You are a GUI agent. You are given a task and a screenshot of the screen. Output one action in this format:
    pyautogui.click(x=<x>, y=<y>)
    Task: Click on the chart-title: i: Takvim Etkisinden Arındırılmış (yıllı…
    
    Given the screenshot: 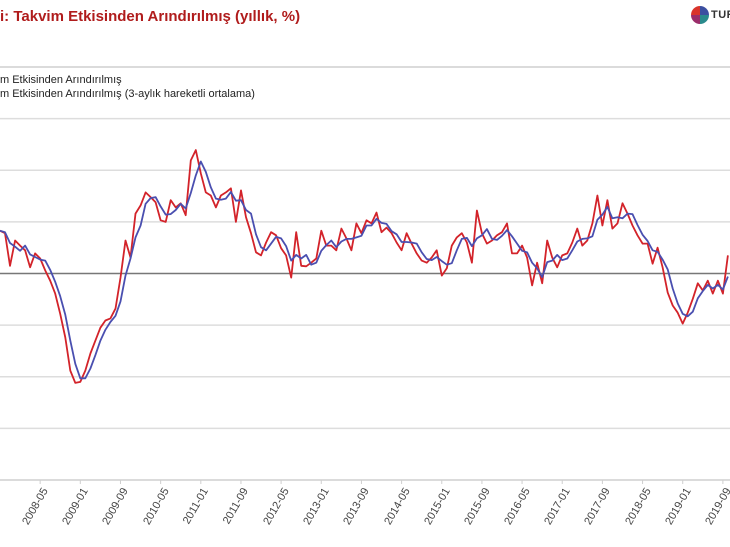 What is the action you would take?
    pyautogui.click(x=150, y=16)
    